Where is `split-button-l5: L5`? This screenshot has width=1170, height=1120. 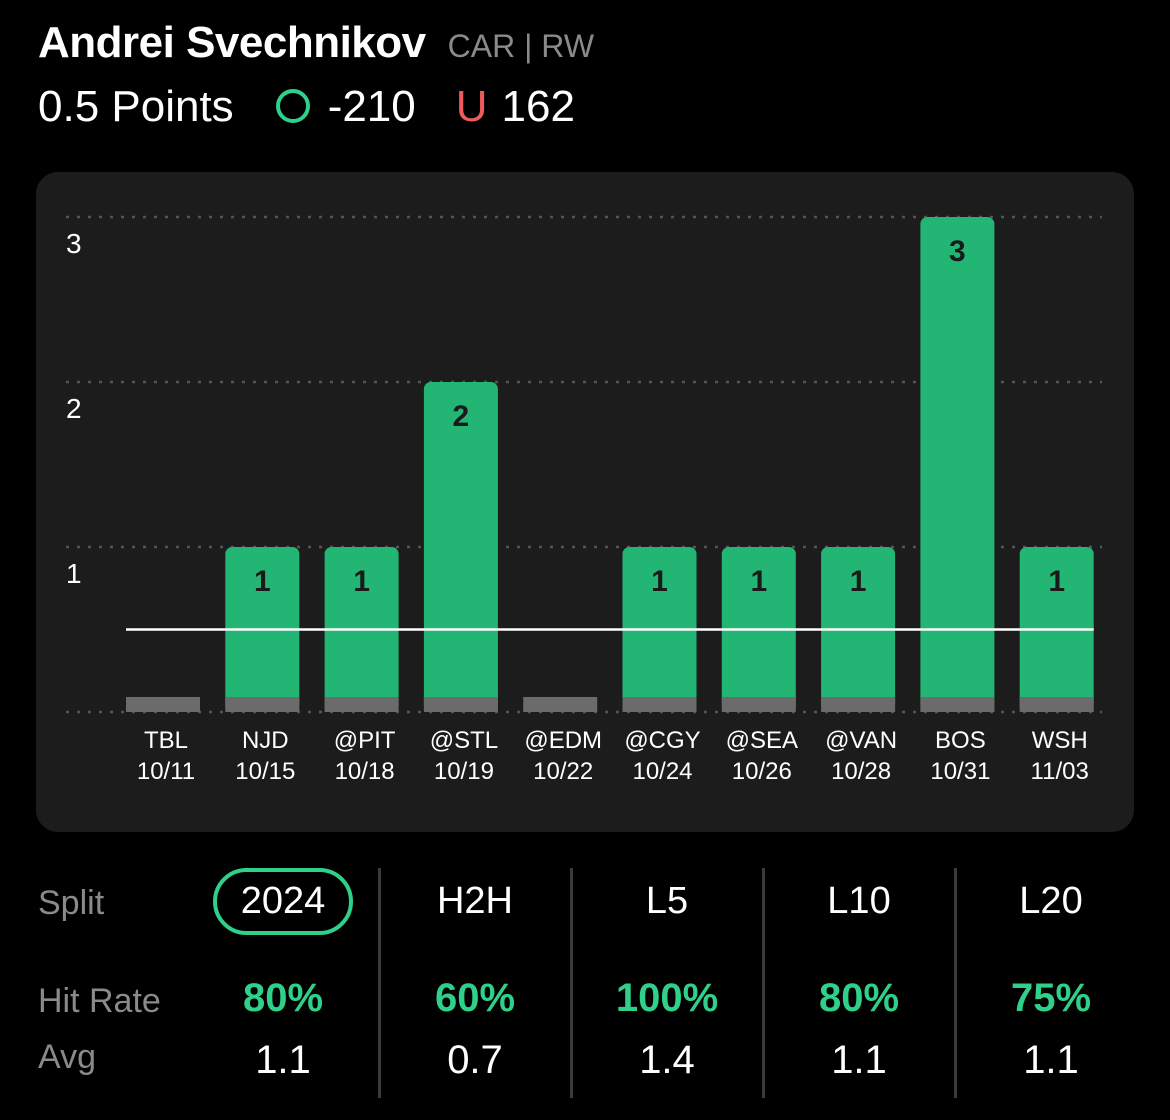 split-button-l5: L5 is located at coordinates (667, 901).